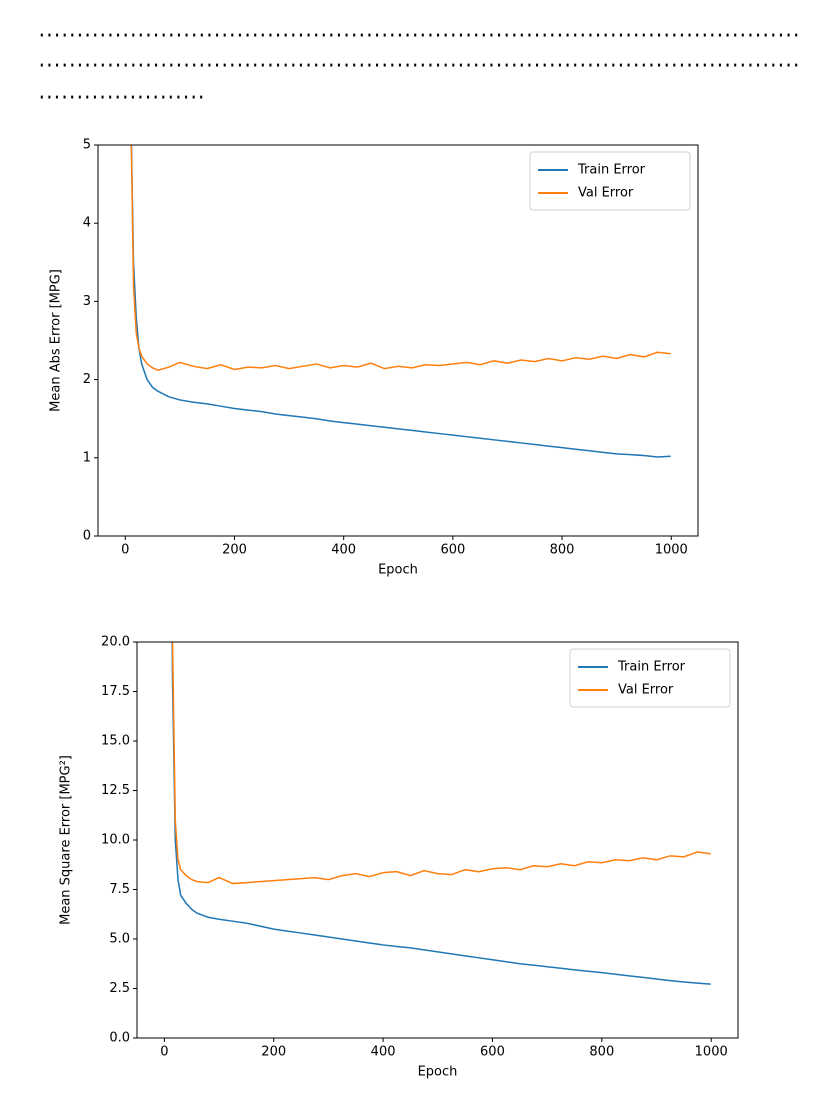 This screenshot has height=1100, width=820. I want to click on y-tick-label: 1, so click(87, 457).